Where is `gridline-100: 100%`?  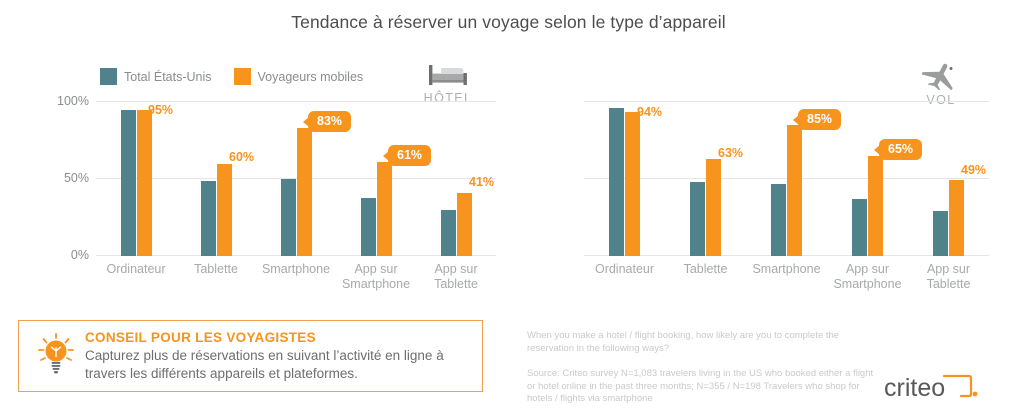
gridline-100: 100% is located at coordinates (276, 101).